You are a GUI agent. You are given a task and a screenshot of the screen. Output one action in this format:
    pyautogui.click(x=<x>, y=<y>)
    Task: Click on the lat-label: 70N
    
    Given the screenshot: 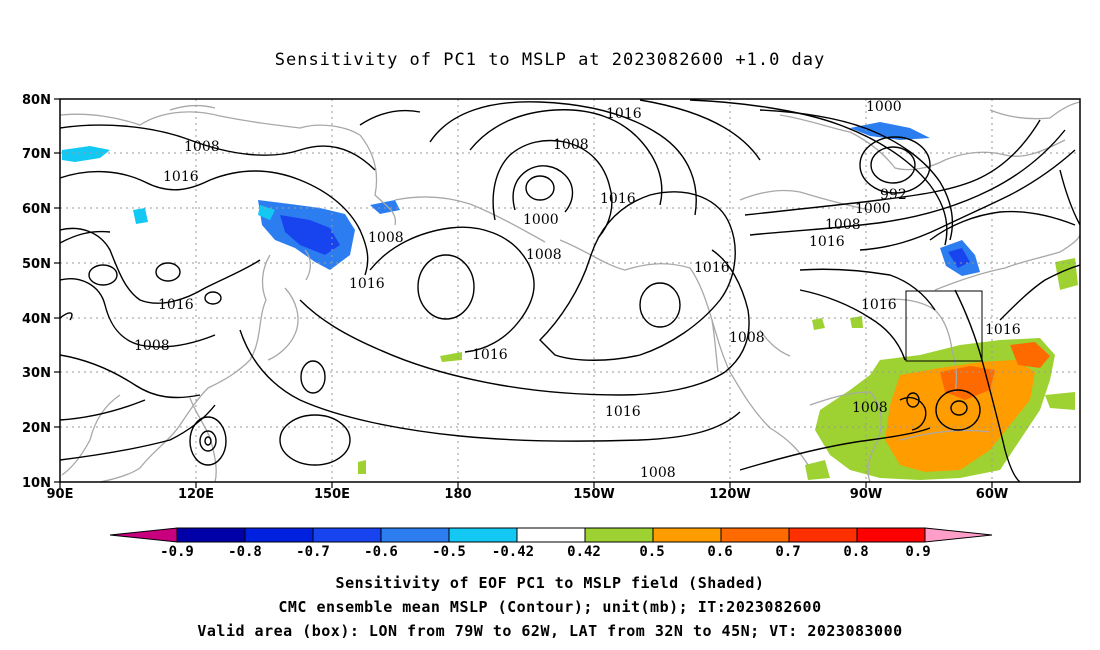 What is the action you would take?
    pyautogui.click(x=36, y=154)
    